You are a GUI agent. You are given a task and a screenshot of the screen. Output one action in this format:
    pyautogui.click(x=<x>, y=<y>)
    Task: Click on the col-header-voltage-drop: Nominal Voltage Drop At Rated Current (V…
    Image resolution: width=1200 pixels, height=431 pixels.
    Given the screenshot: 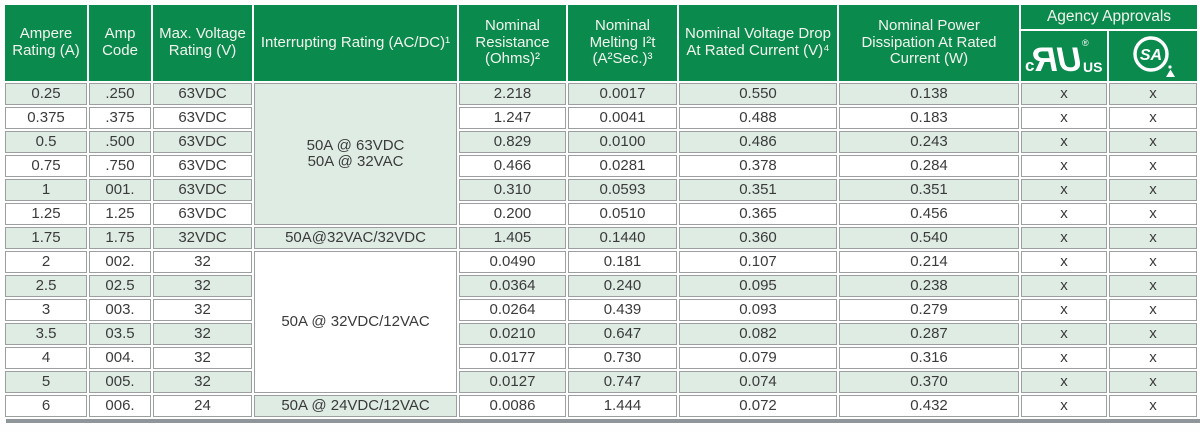 What is the action you would take?
    pyautogui.click(x=758, y=43)
    